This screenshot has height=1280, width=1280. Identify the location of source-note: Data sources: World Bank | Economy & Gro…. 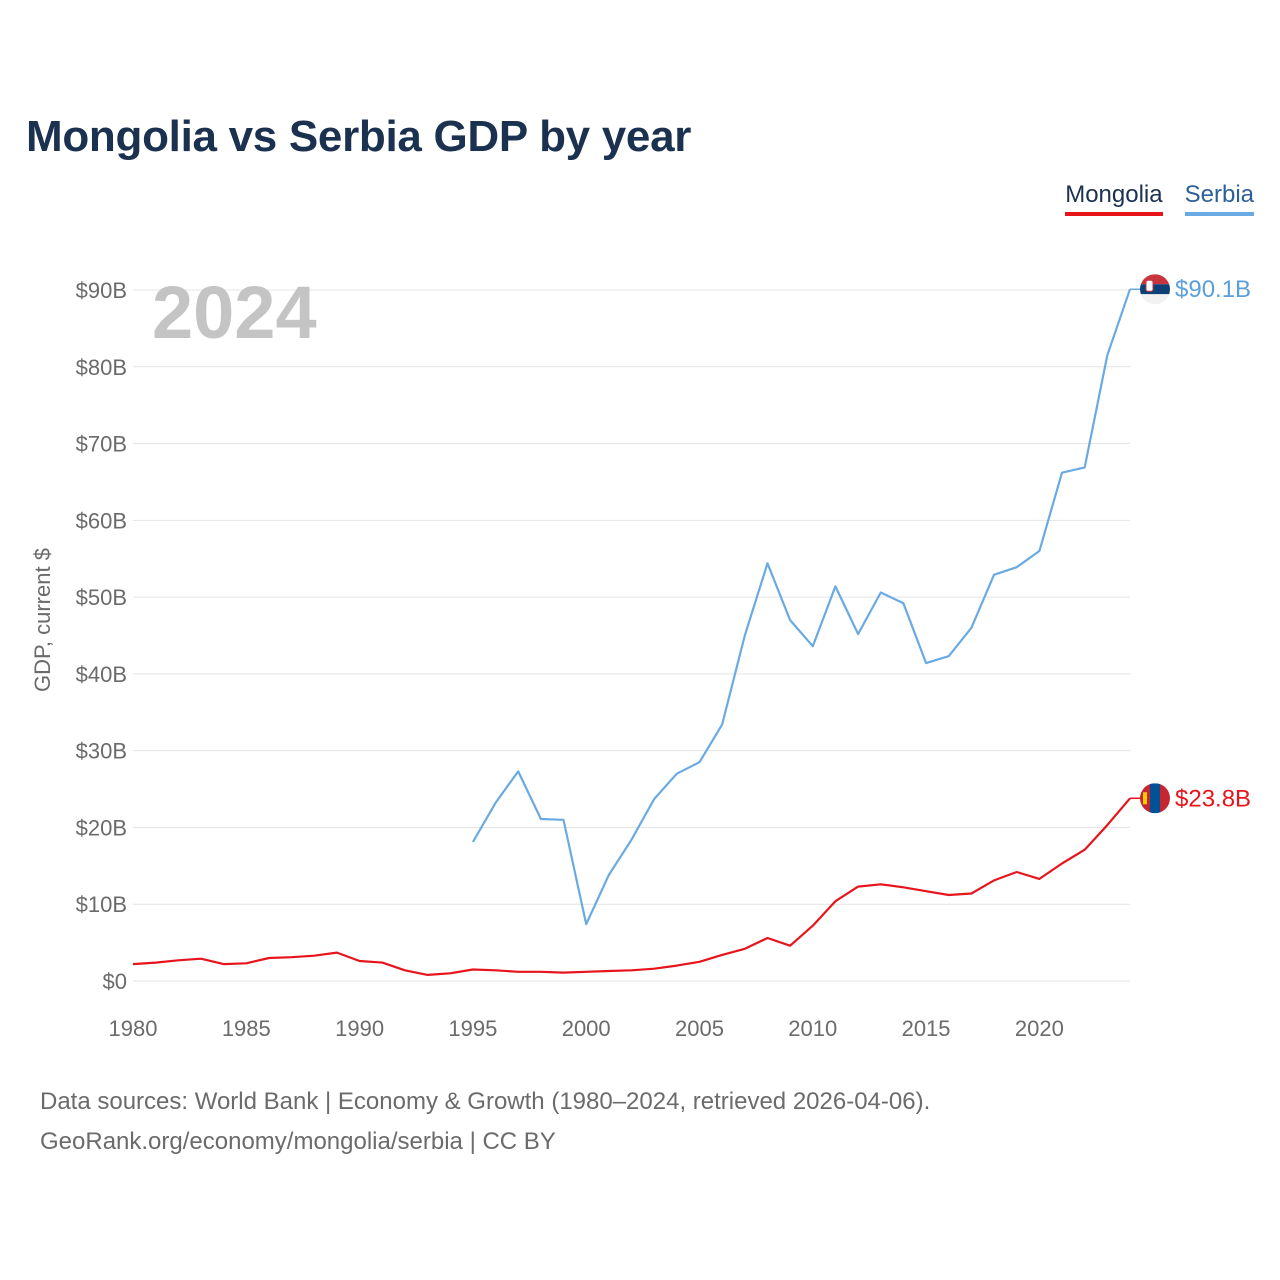
(485, 1101).